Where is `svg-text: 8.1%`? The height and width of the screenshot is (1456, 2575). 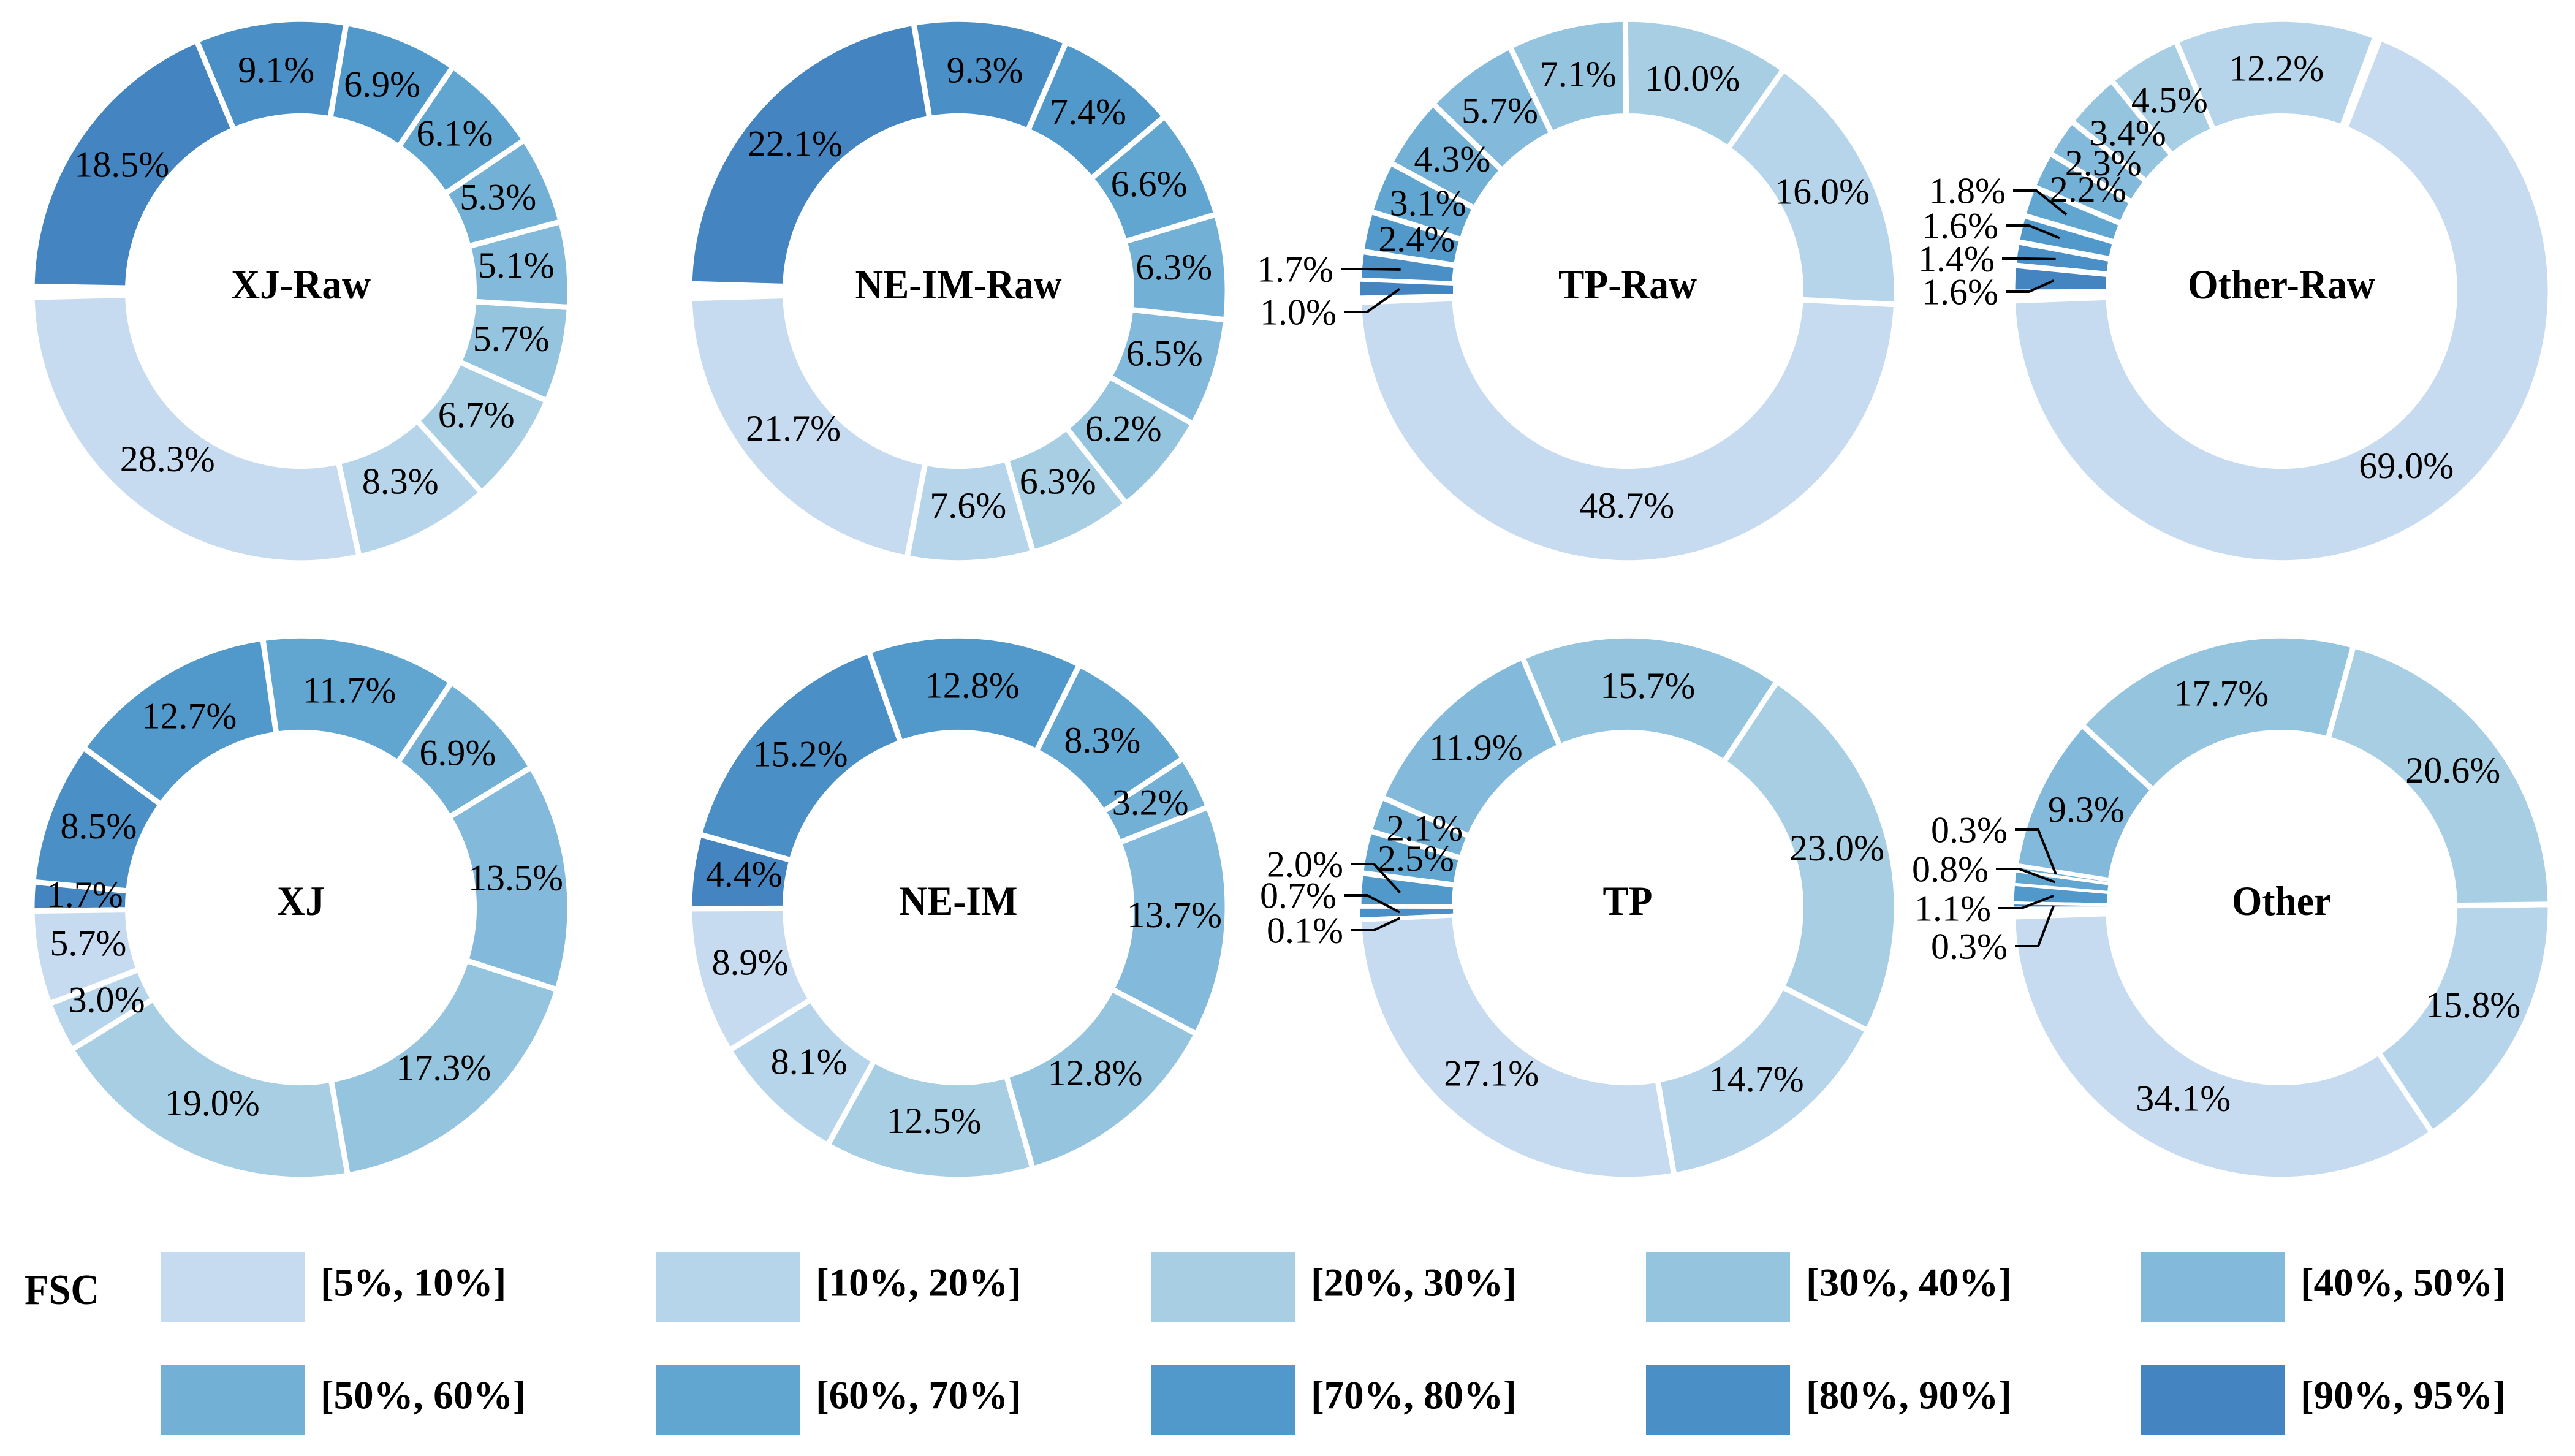 svg-text: 8.1% is located at coordinates (809, 1061).